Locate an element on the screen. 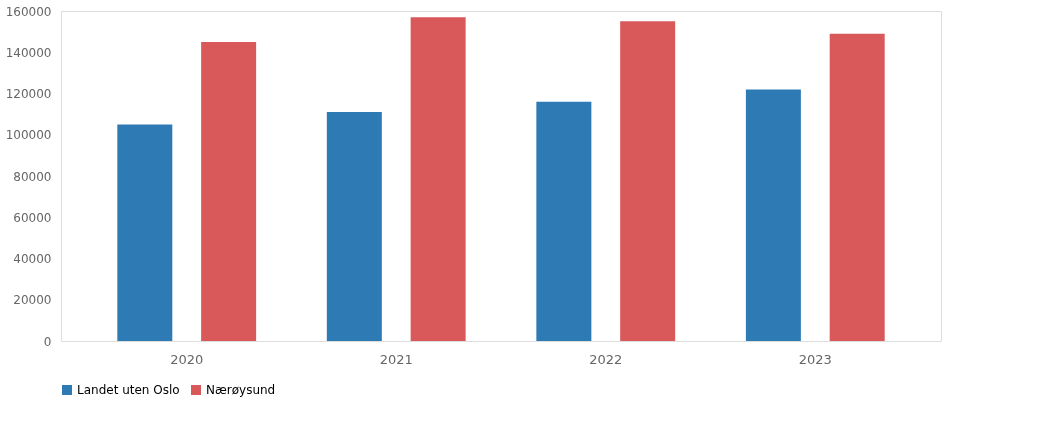 The height and width of the screenshot is (435, 1049). x-tick-label: 2021 is located at coordinates (396, 359).